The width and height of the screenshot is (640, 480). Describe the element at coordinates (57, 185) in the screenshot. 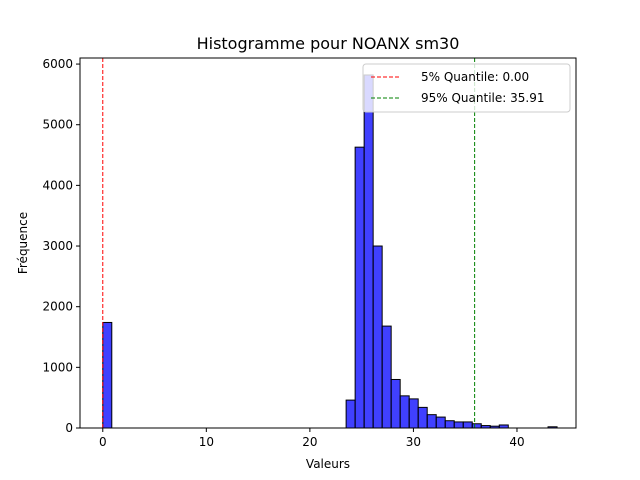

I see `y-tick-label: 4000` at that location.